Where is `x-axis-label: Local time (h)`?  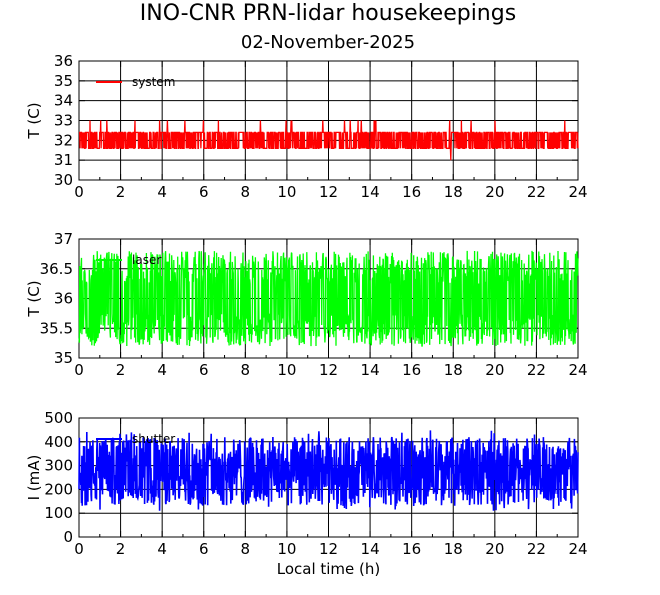
x-axis-label: Local time (h) is located at coordinates (329, 569).